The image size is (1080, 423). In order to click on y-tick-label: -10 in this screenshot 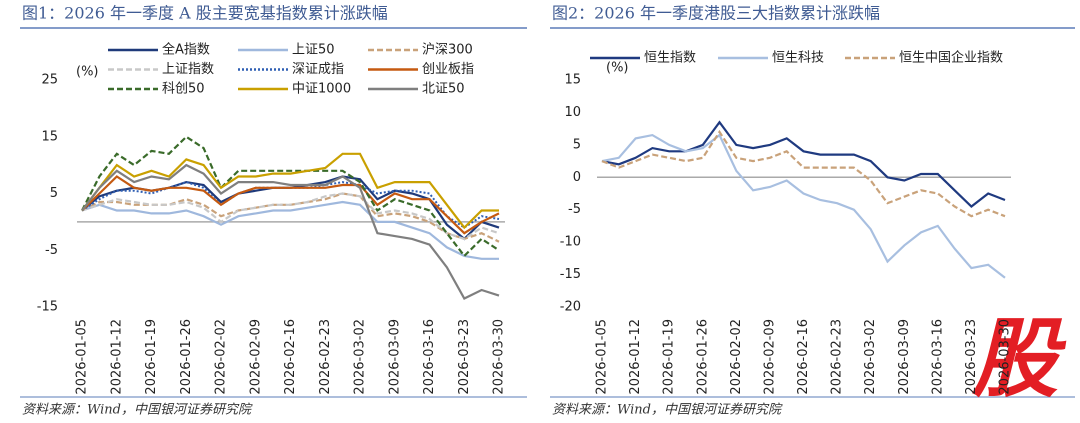, I will do `click(570, 242)`.